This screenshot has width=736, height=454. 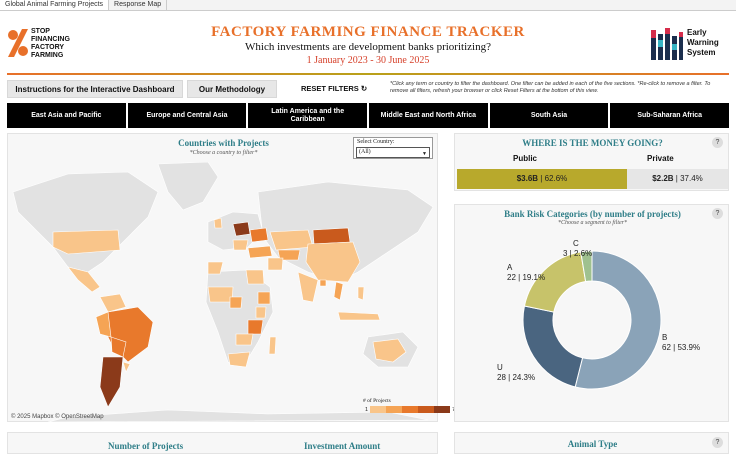 I want to click on early-warning-system-logo: Early Warning System, so click(x=690, y=46).